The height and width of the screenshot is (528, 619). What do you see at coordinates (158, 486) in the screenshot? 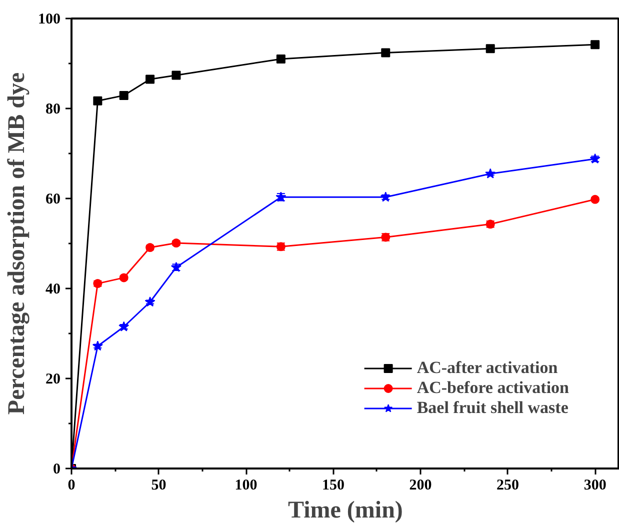
I see `x-tick-label: 50` at bounding box center [158, 486].